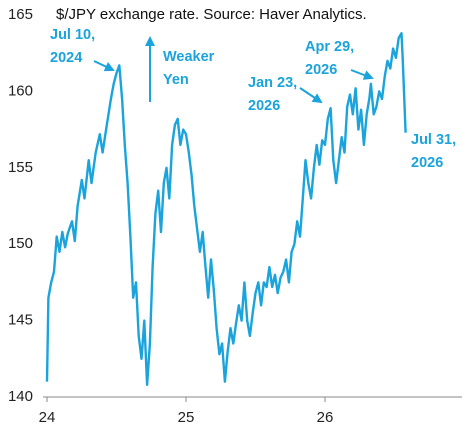  I want to click on y-tick-label: 155, so click(20, 167).